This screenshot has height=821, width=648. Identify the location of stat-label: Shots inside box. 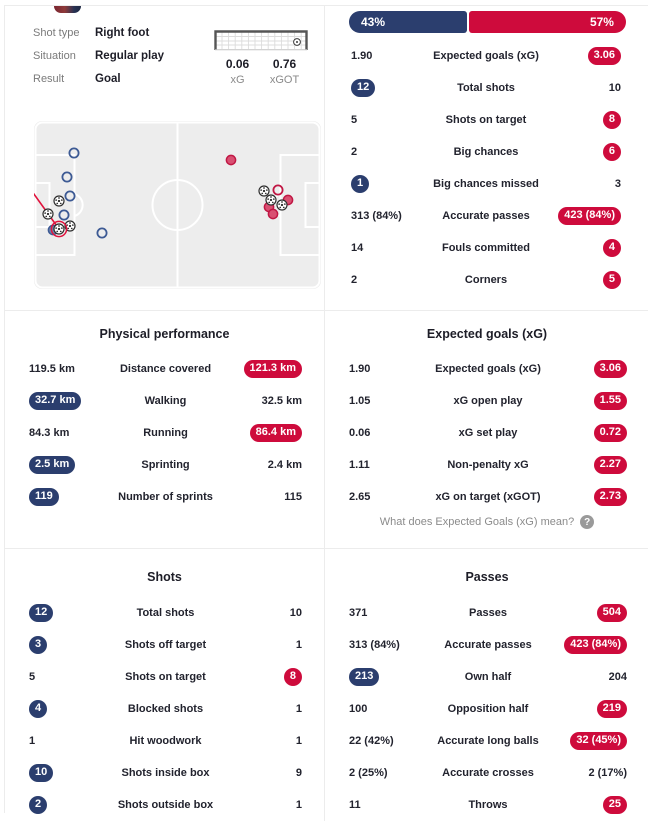
(165, 773).